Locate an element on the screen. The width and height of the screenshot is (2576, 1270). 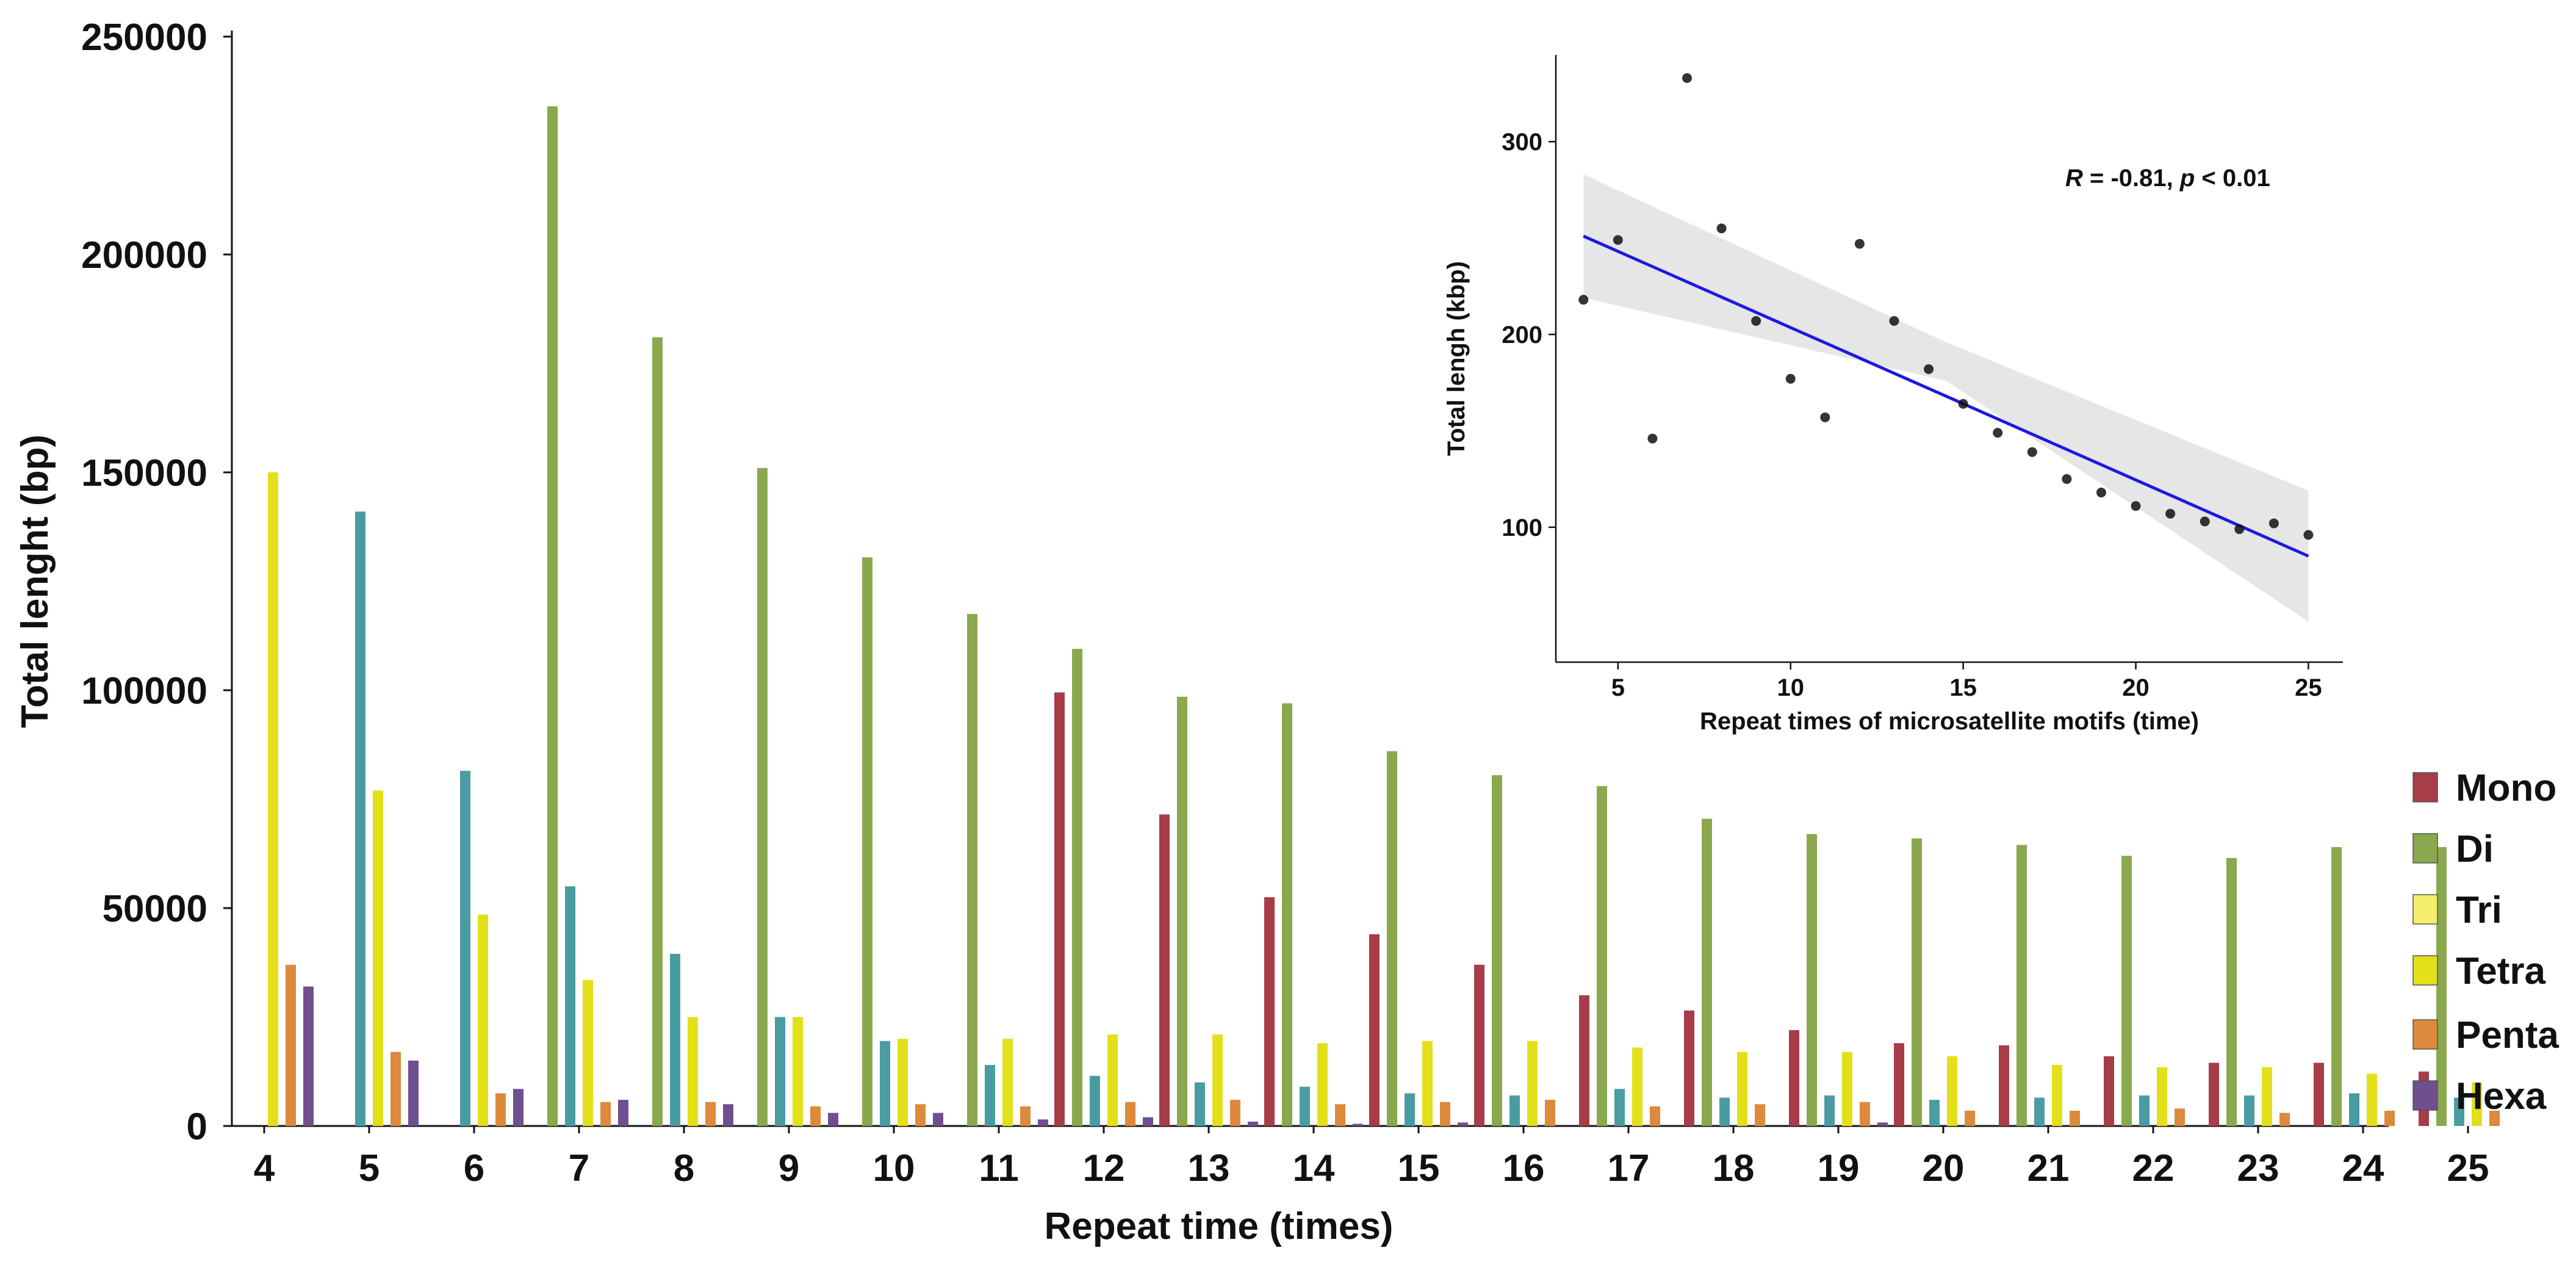
main-x-tick-label: 11 is located at coordinates (999, 1168).